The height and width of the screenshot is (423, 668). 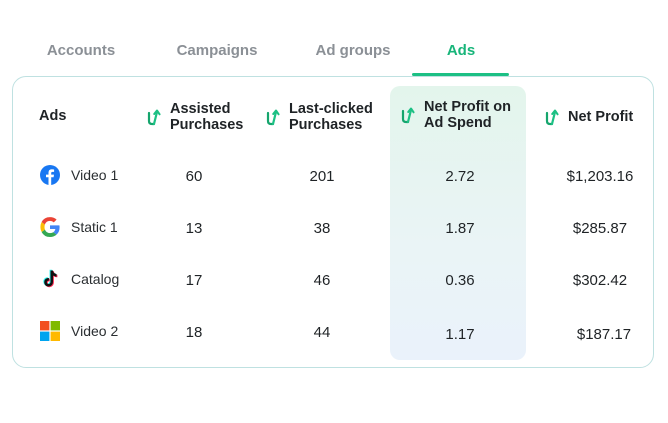 I want to click on header-last-line1: Last-clicked, so click(x=331, y=109).